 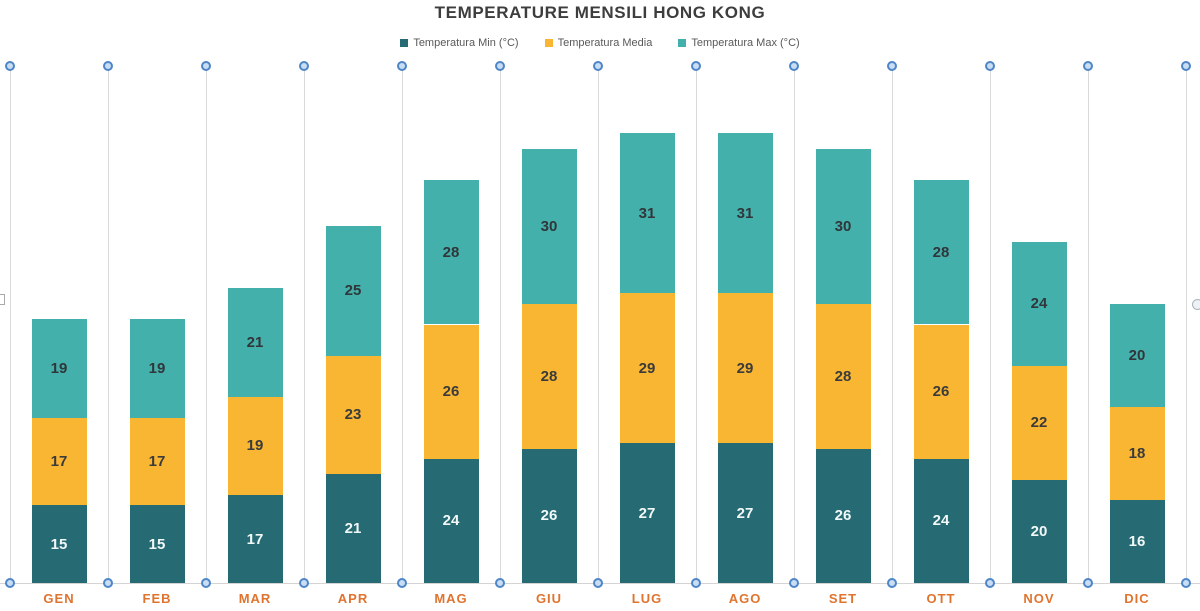 What do you see at coordinates (2, 299) in the screenshot?
I see `chart-left-resize-handle` at bounding box center [2, 299].